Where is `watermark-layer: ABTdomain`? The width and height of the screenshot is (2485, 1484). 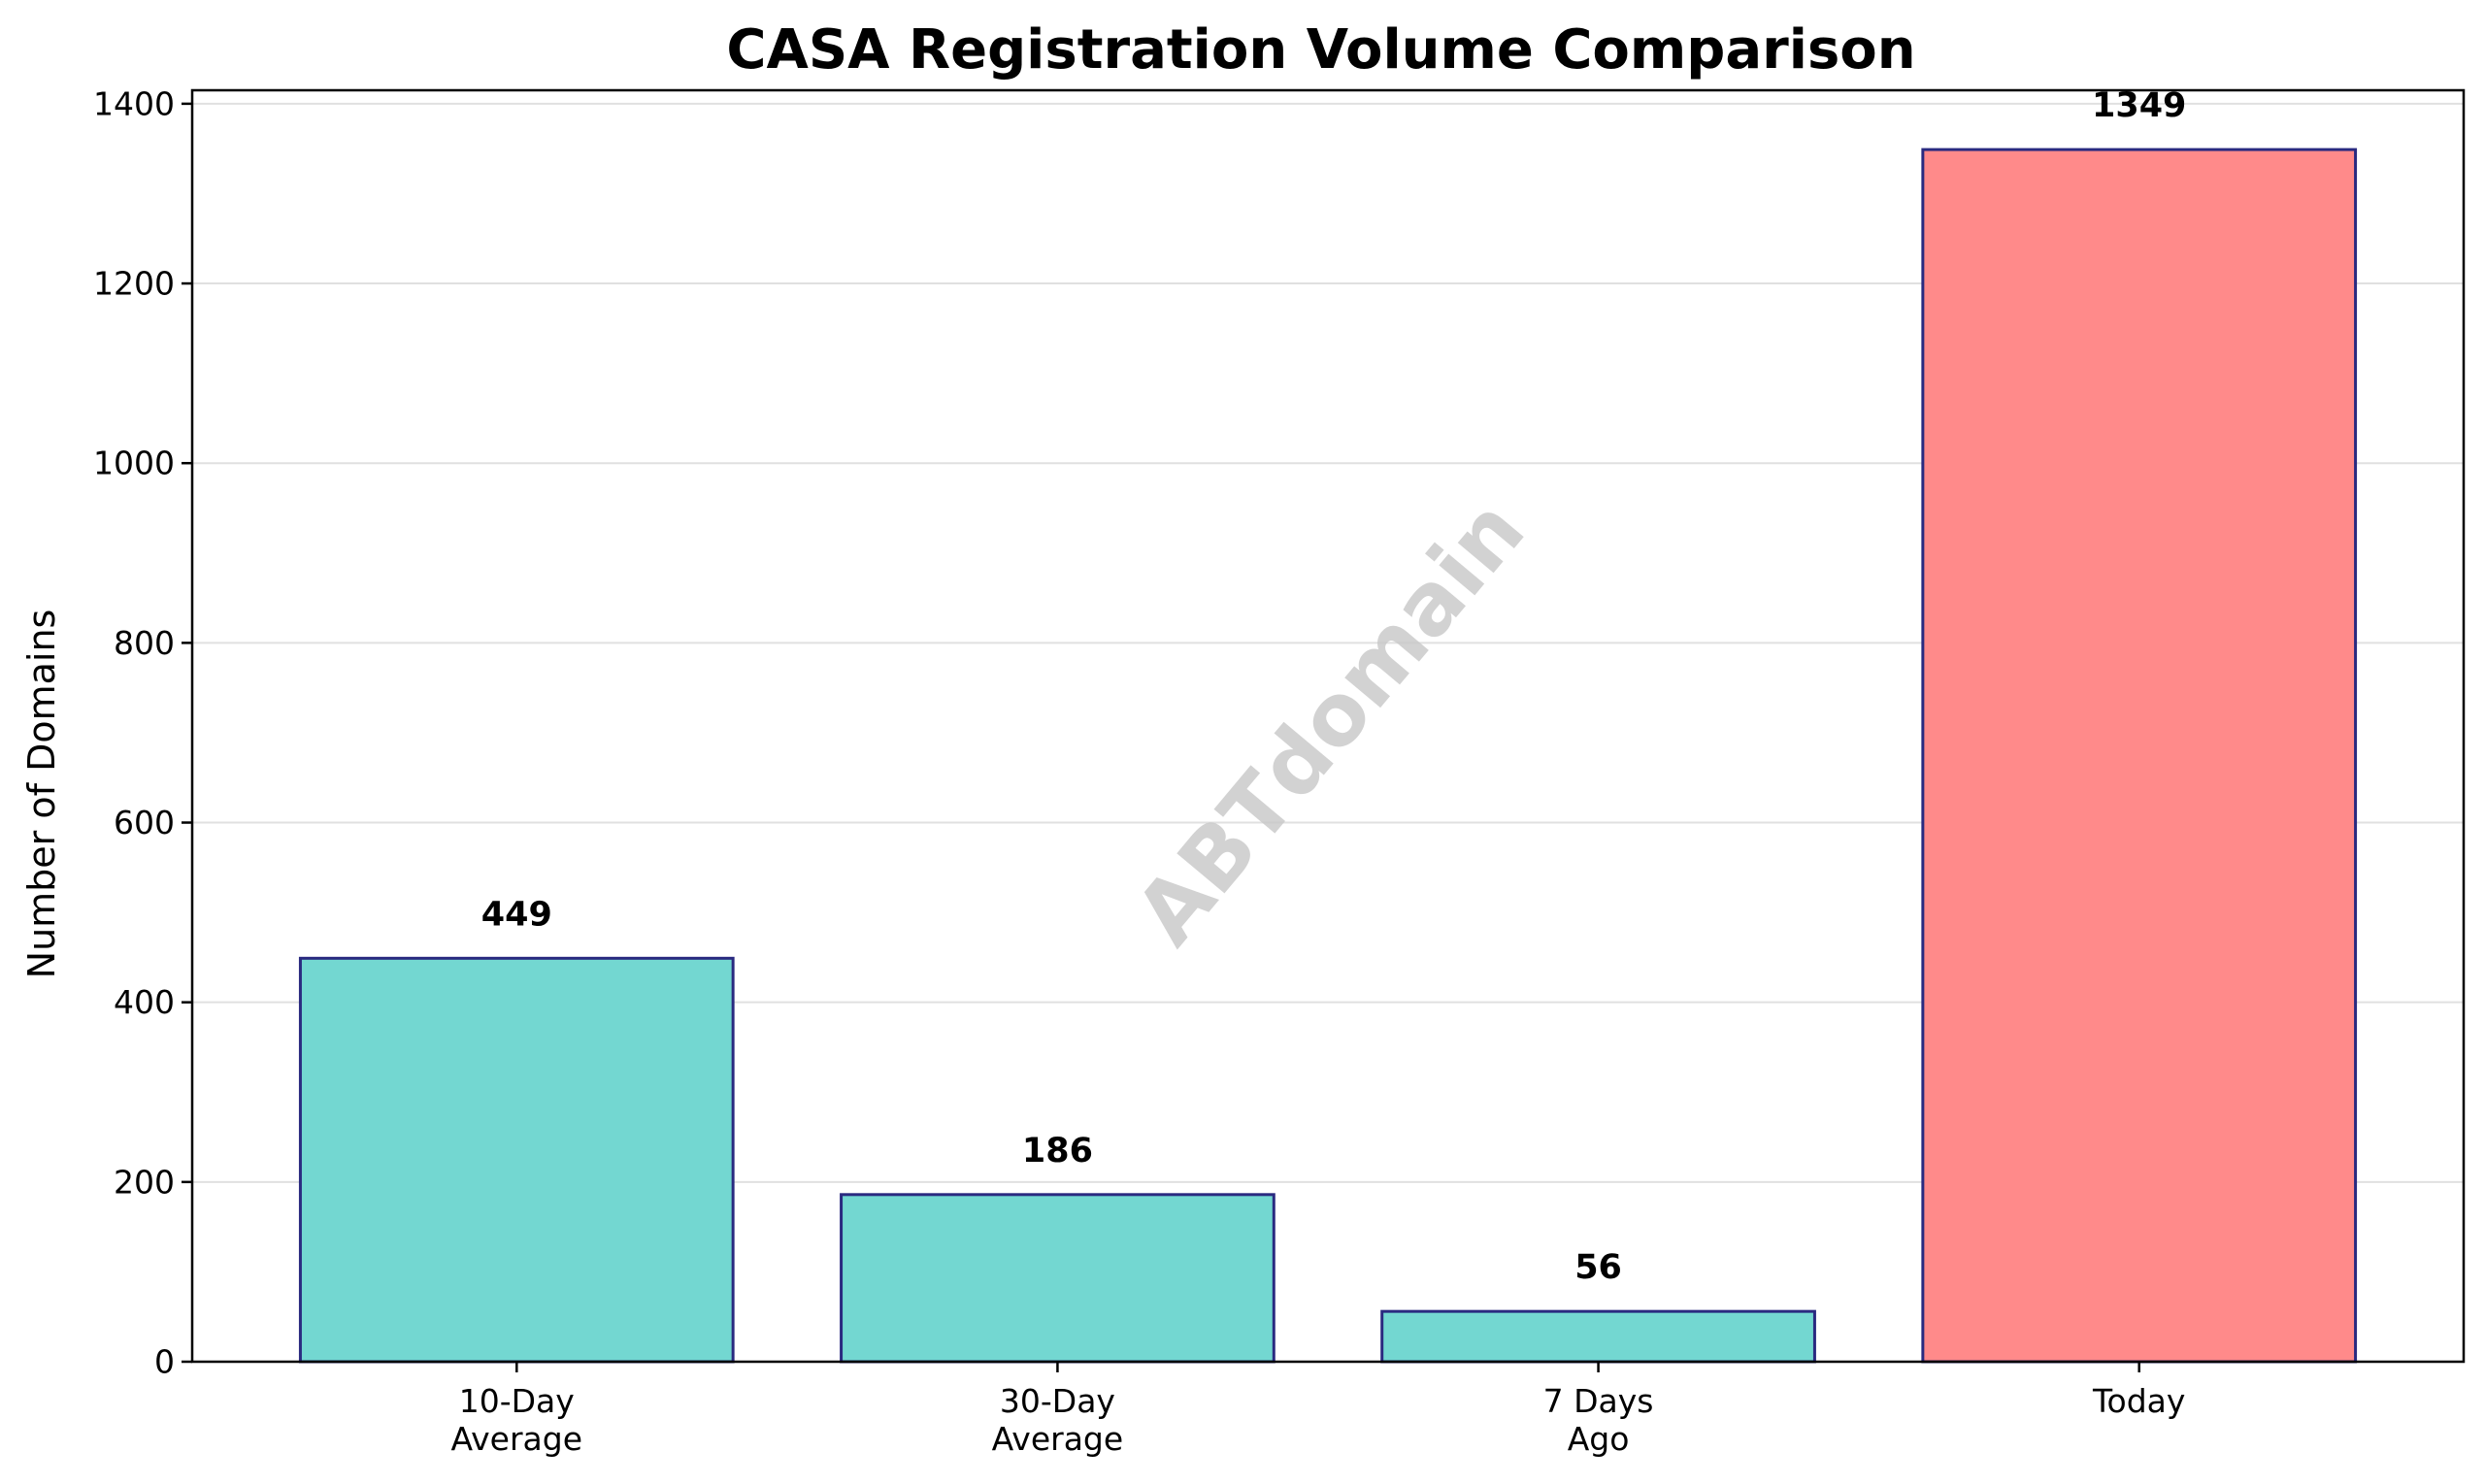 watermark-layer: ABTdomain is located at coordinates (1330, 721).